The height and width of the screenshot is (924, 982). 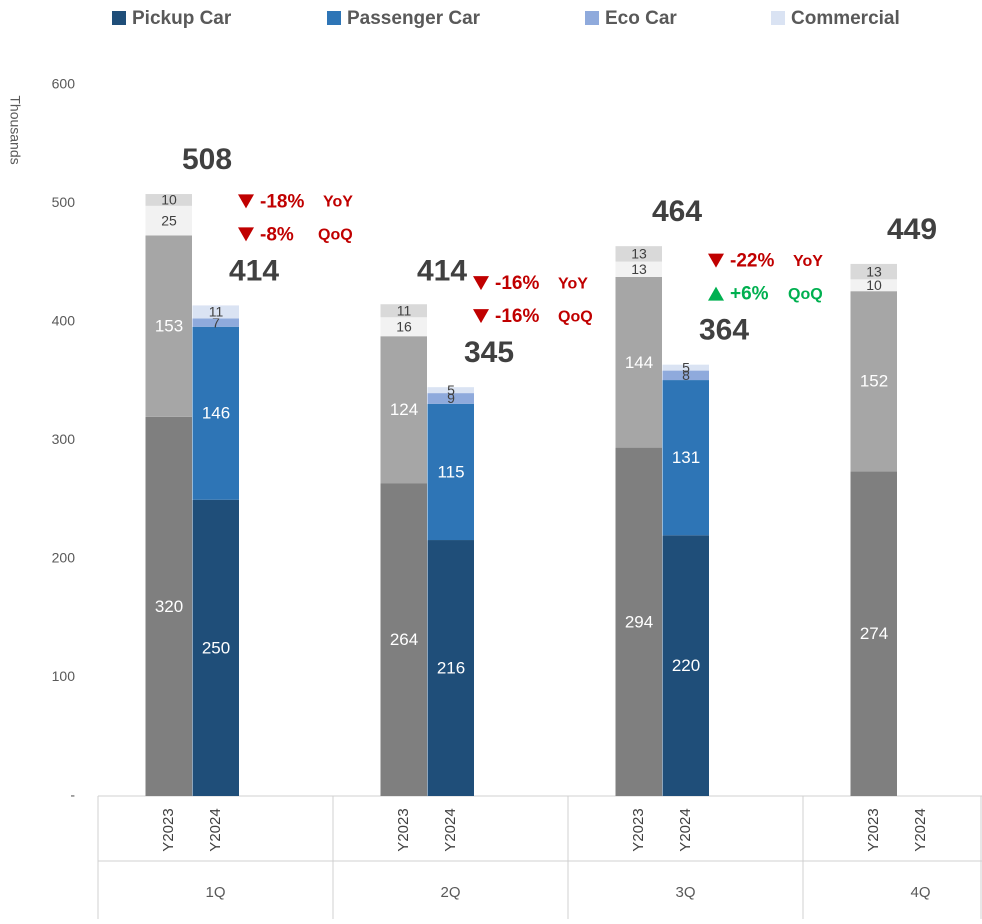 I want to click on y-tick-label: 200, so click(x=64, y=558).